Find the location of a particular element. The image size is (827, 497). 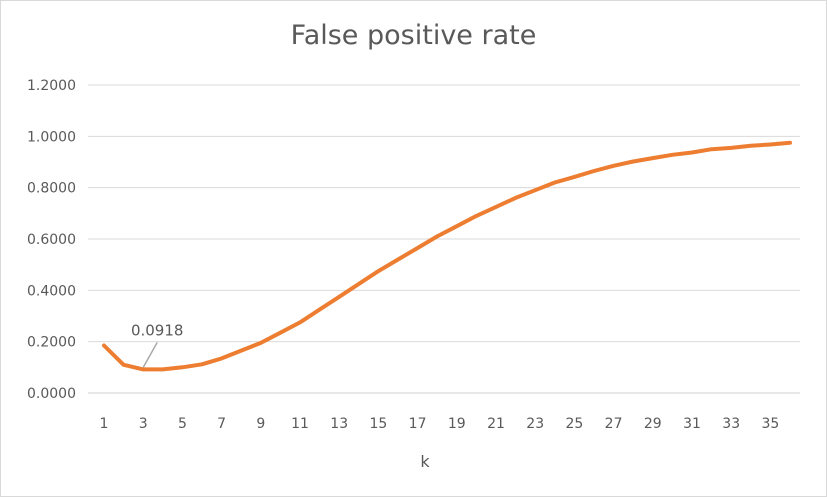

y-tick-label: 0.8000 is located at coordinates (51, 189).